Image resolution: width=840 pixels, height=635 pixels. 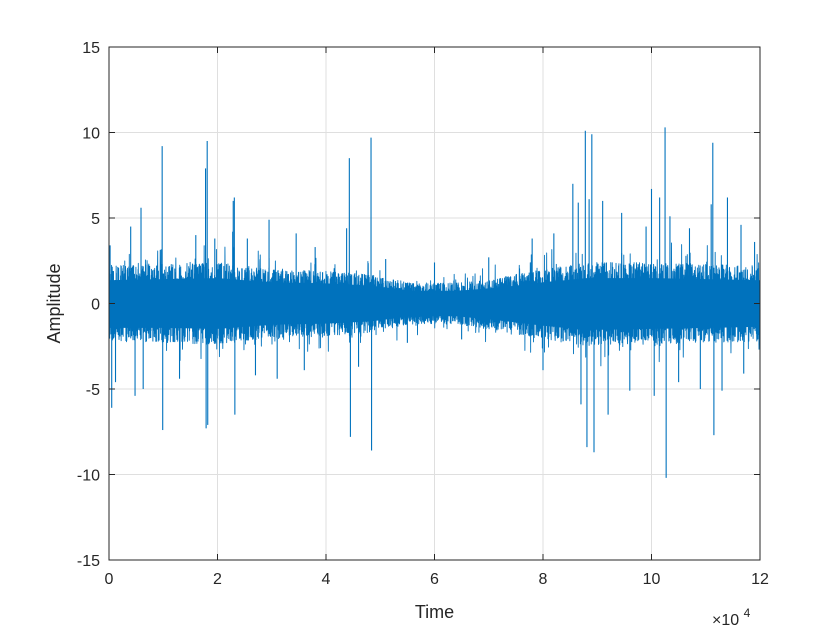 I want to click on y-tick-label: 10, so click(x=91, y=134).